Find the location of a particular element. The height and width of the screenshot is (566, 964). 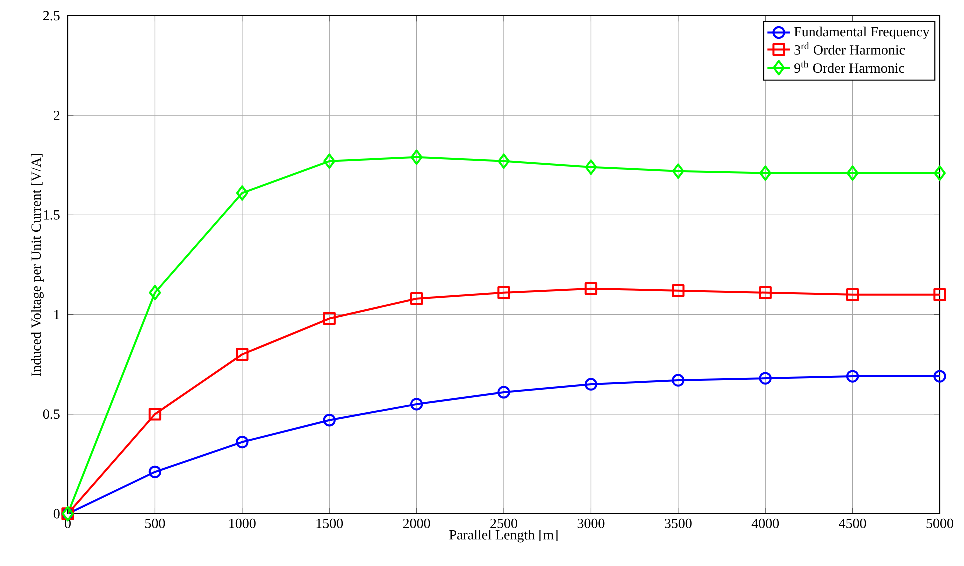

y-tick-label: 0.5 is located at coordinates (51, 415).